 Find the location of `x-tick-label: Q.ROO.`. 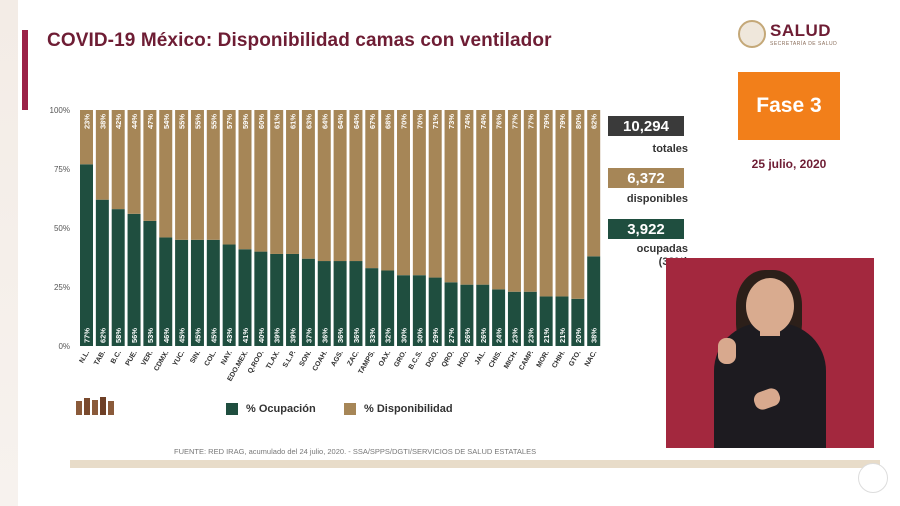

x-tick-label: Q.ROO. is located at coordinates (256, 361).